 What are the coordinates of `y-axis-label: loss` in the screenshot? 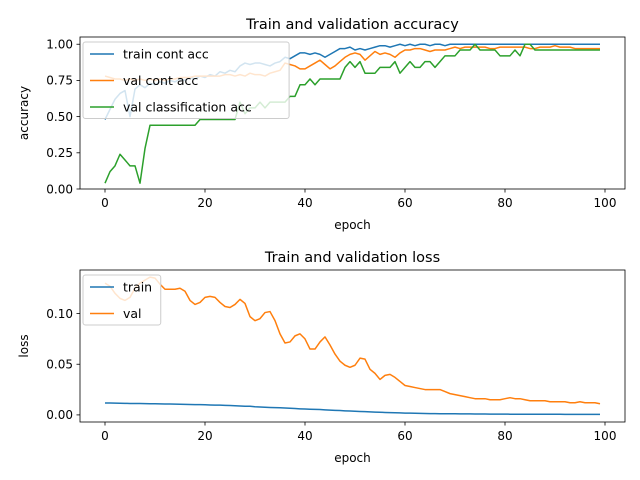 It's located at (24, 345).